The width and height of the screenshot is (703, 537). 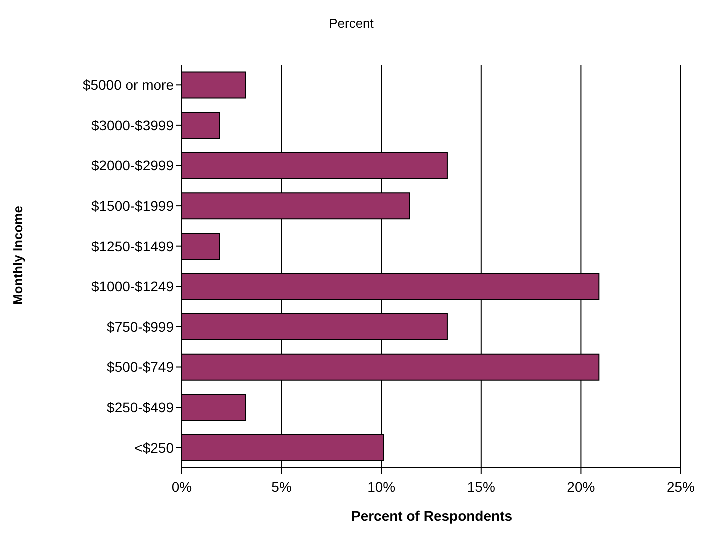 What do you see at coordinates (132, 206) in the screenshot?
I see `y-tick-label: $1500-$1999` at bounding box center [132, 206].